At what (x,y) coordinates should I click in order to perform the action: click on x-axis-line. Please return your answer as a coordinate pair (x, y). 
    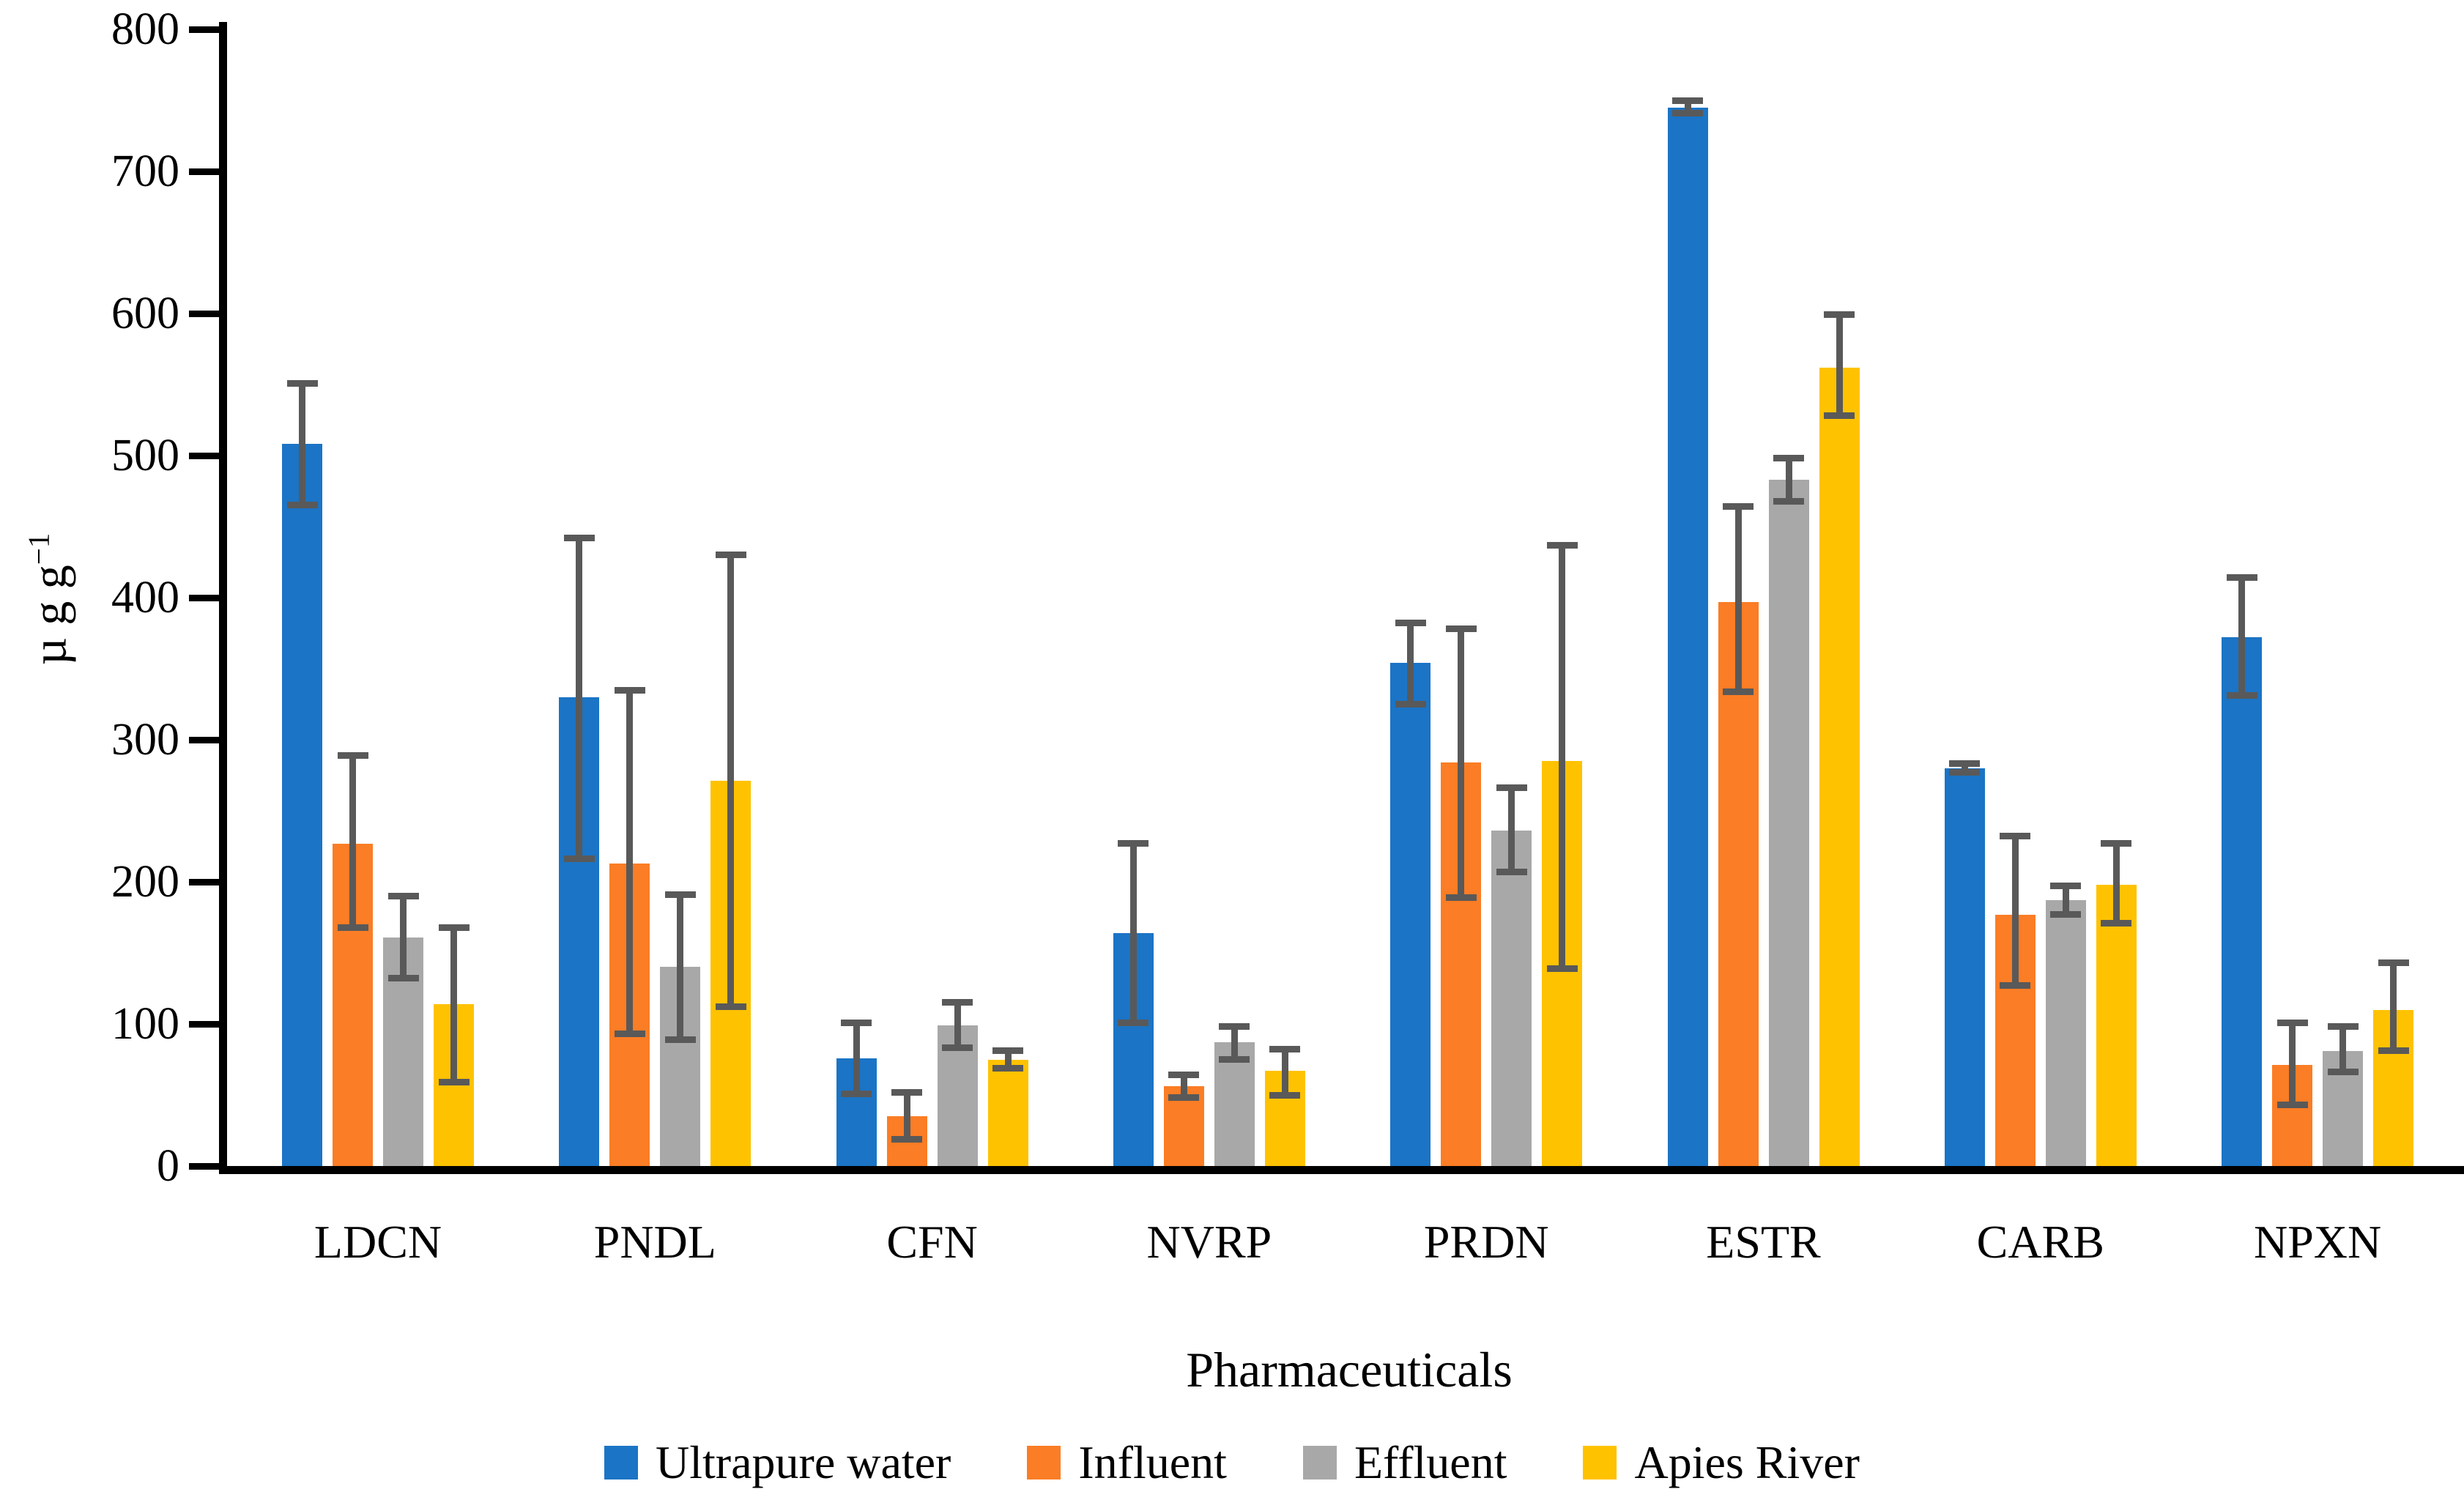
    Looking at the image, I should click on (1341, 1170).